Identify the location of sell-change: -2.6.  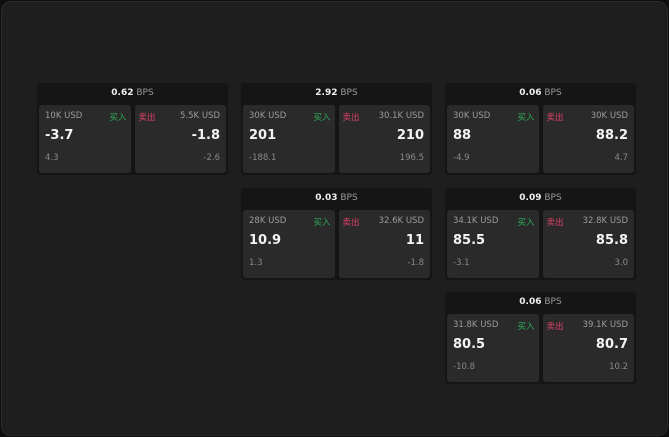
(211, 158).